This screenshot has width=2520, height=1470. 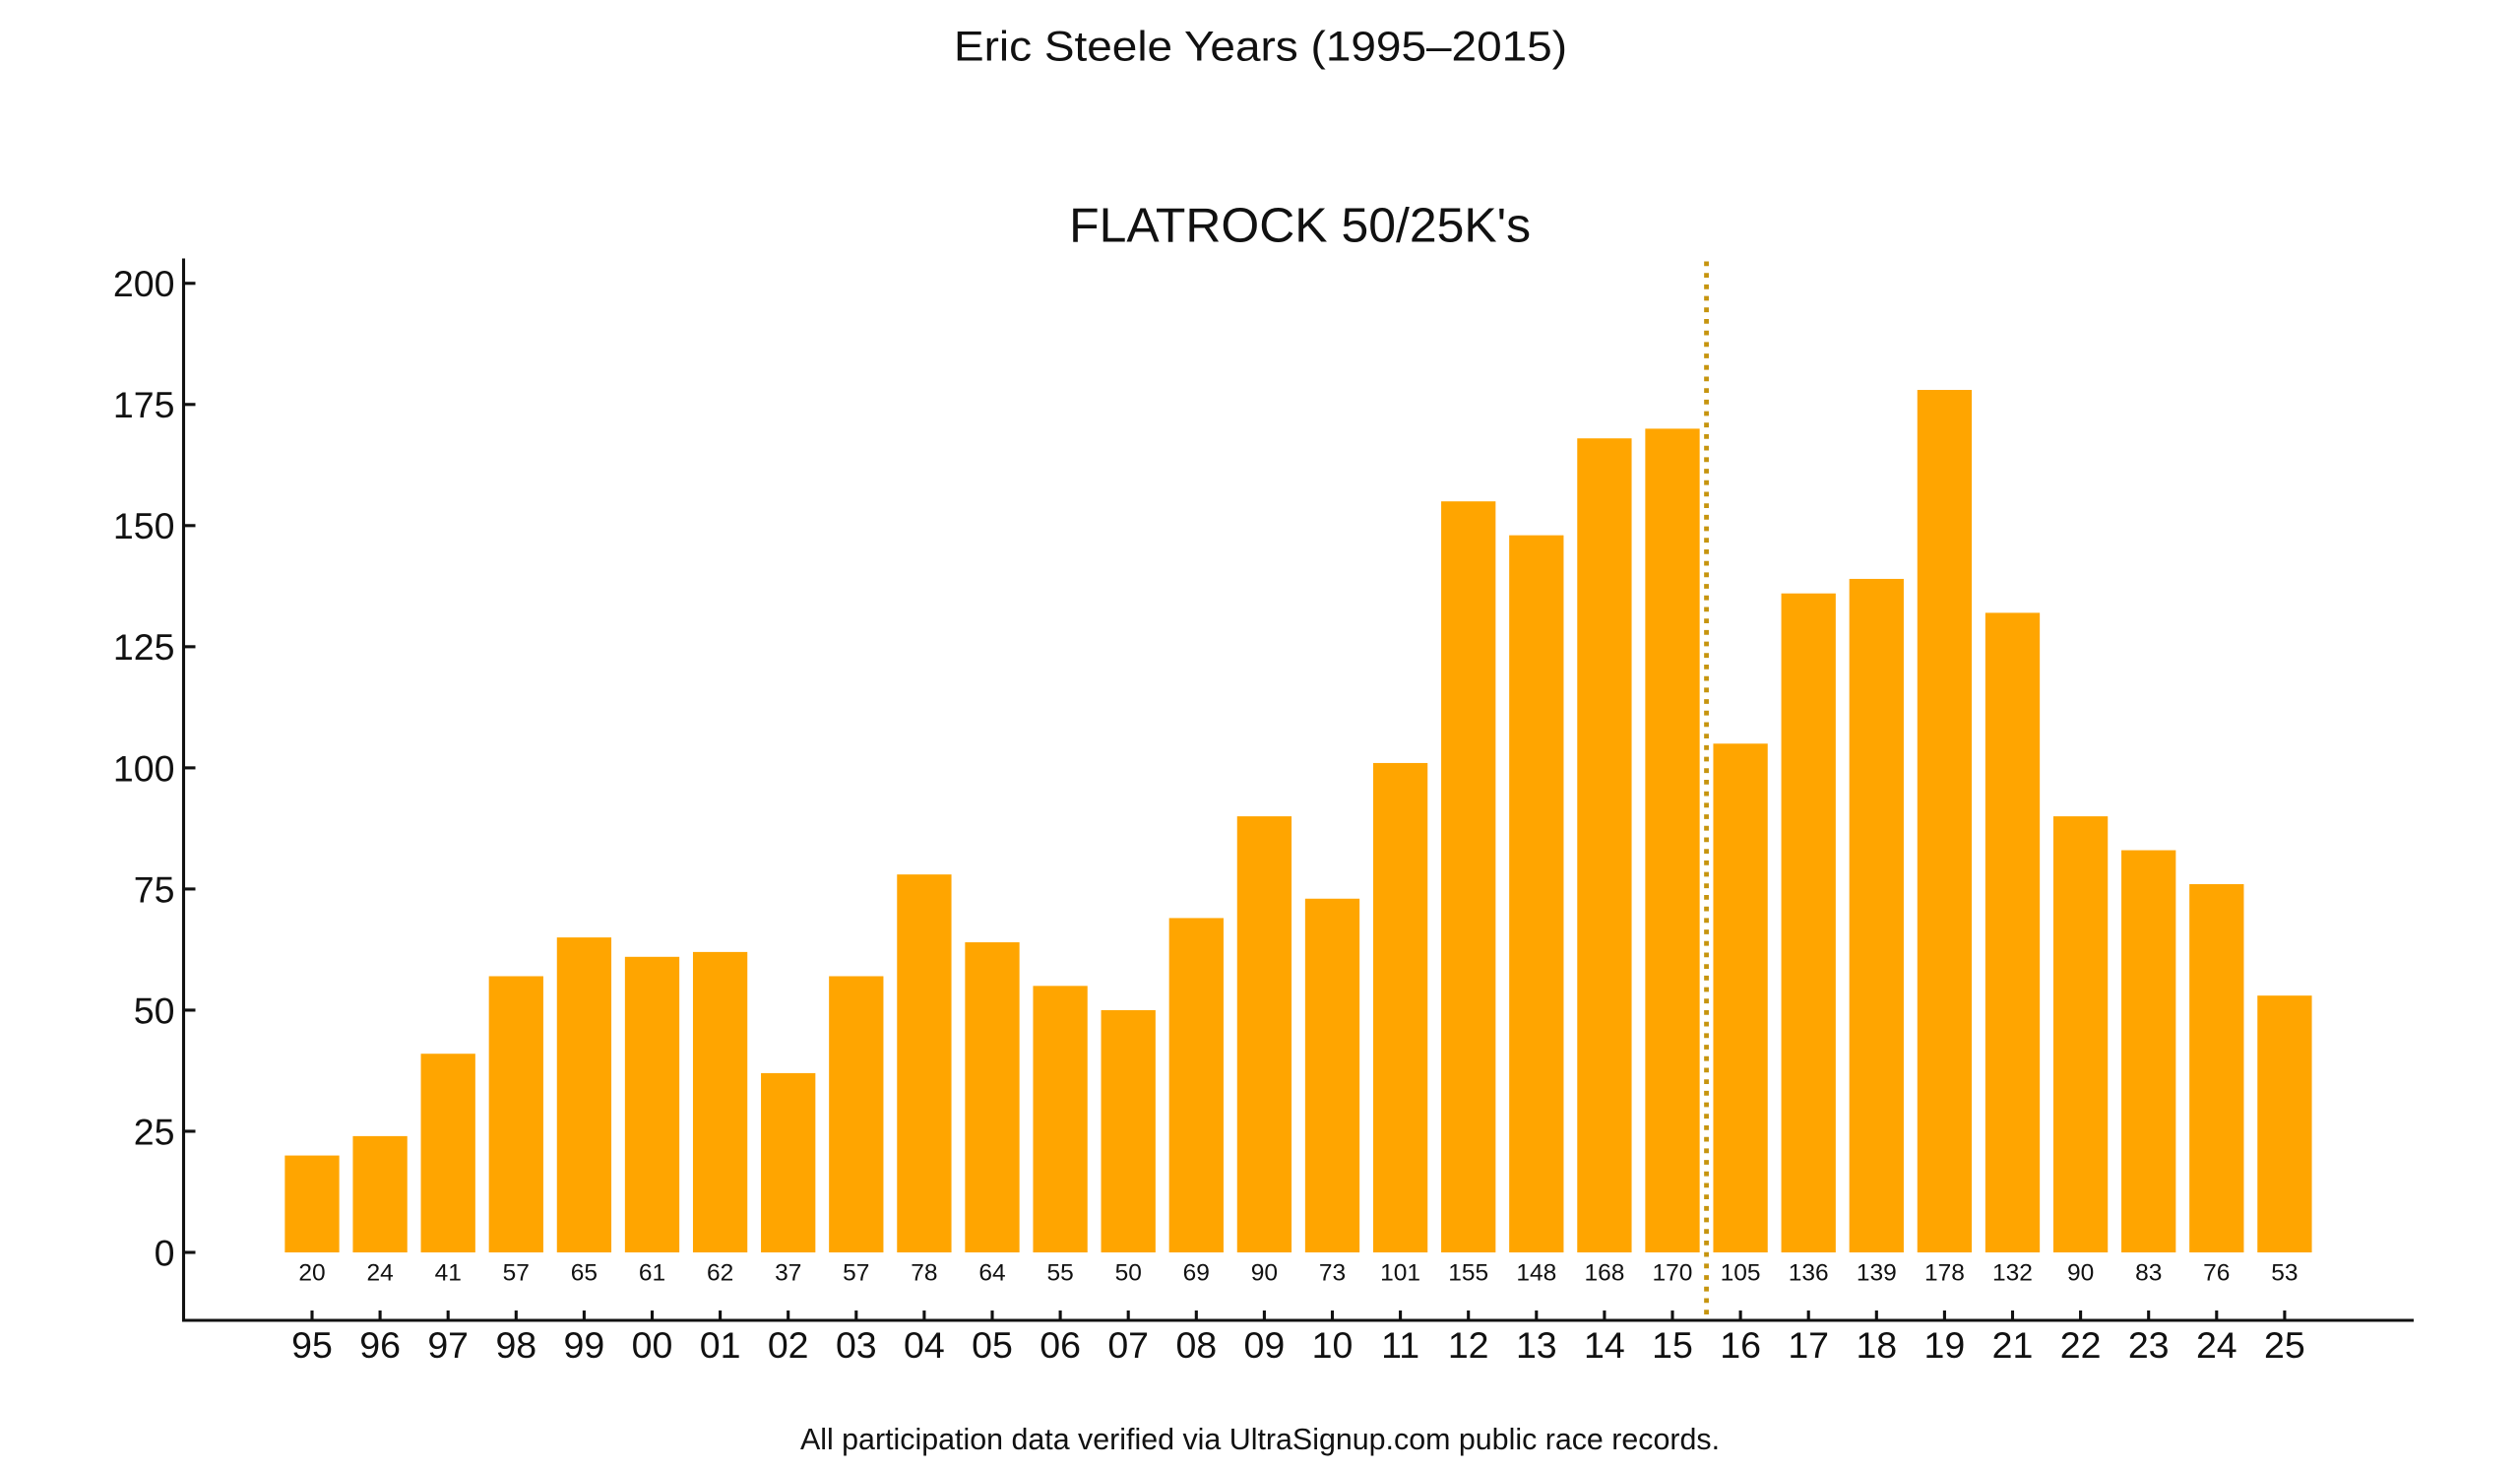 What do you see at coordinates (652, 1272) in the screenshot?
I see `svg-text: 61` at bounding box center [652, 1272].